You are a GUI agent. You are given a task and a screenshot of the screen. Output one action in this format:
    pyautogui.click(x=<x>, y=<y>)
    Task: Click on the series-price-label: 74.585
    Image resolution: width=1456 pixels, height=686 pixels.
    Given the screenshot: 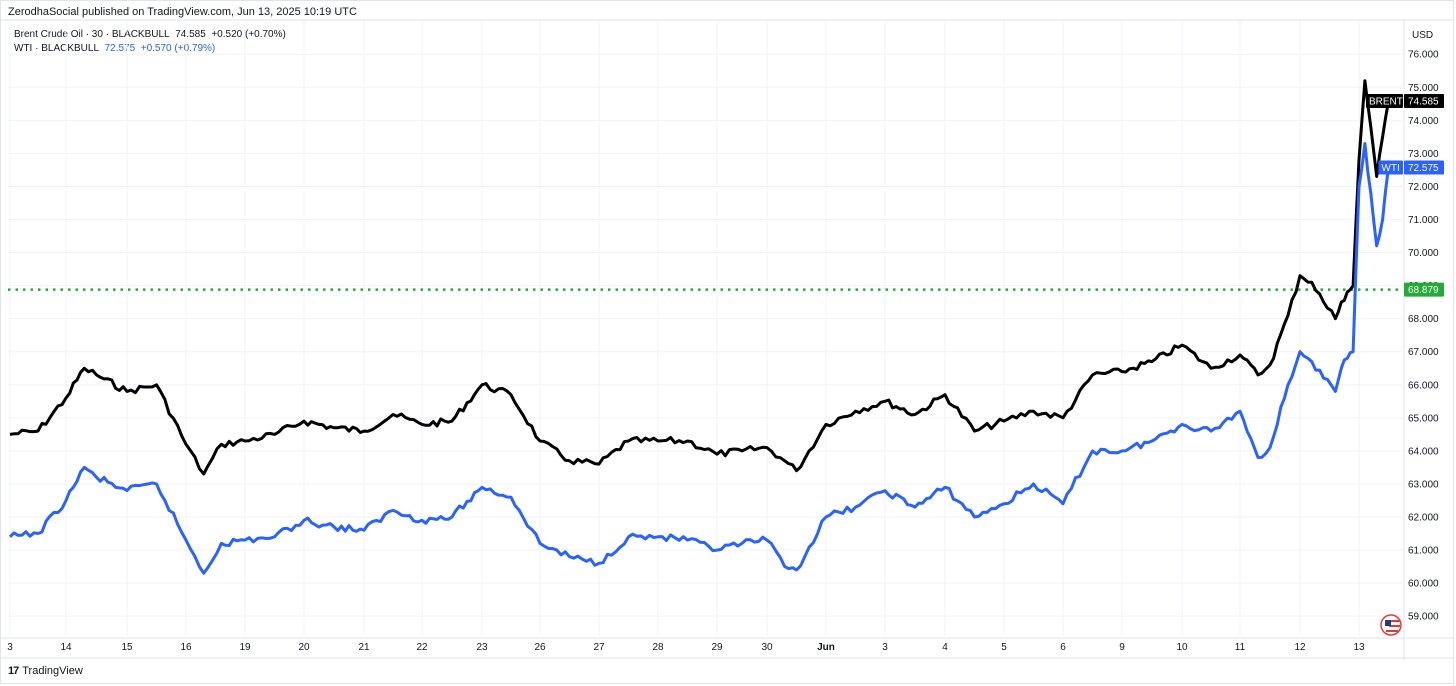 What is the action you would take?
    pyautogui.click(x=1423, y=101)
    